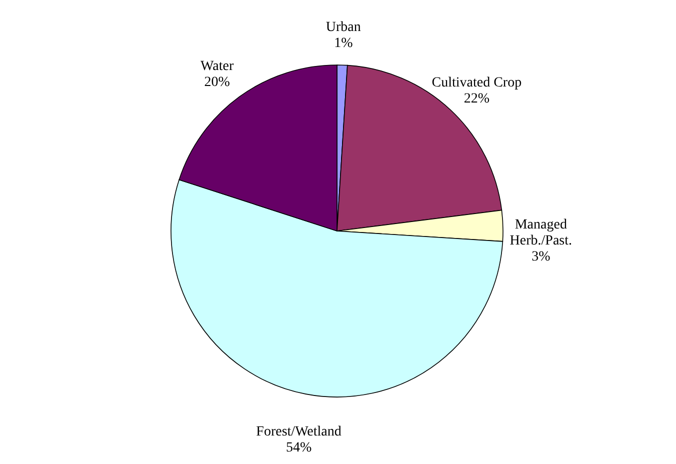 Image resolution: width=676 pixels, height=464 pixels. What do you see at coordinates (477, 98) in the screenshot?
I see `data-label: 22%` at bounding box center [477, 98].